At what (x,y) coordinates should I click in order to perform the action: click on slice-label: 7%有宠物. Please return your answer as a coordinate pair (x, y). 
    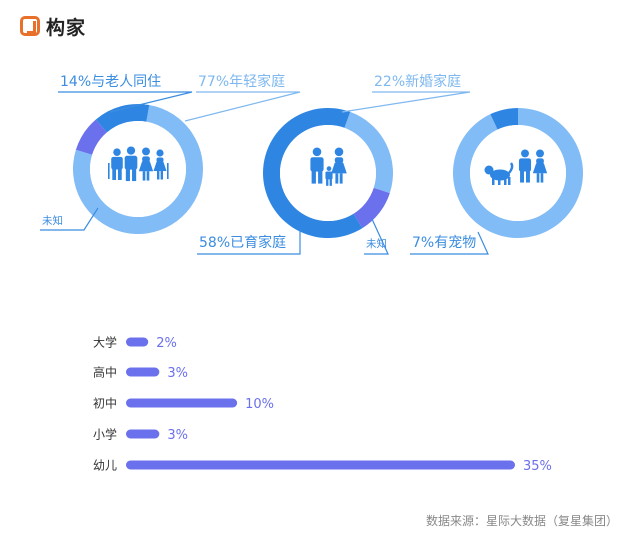
    Looking at the image, I should click on (444, 243).